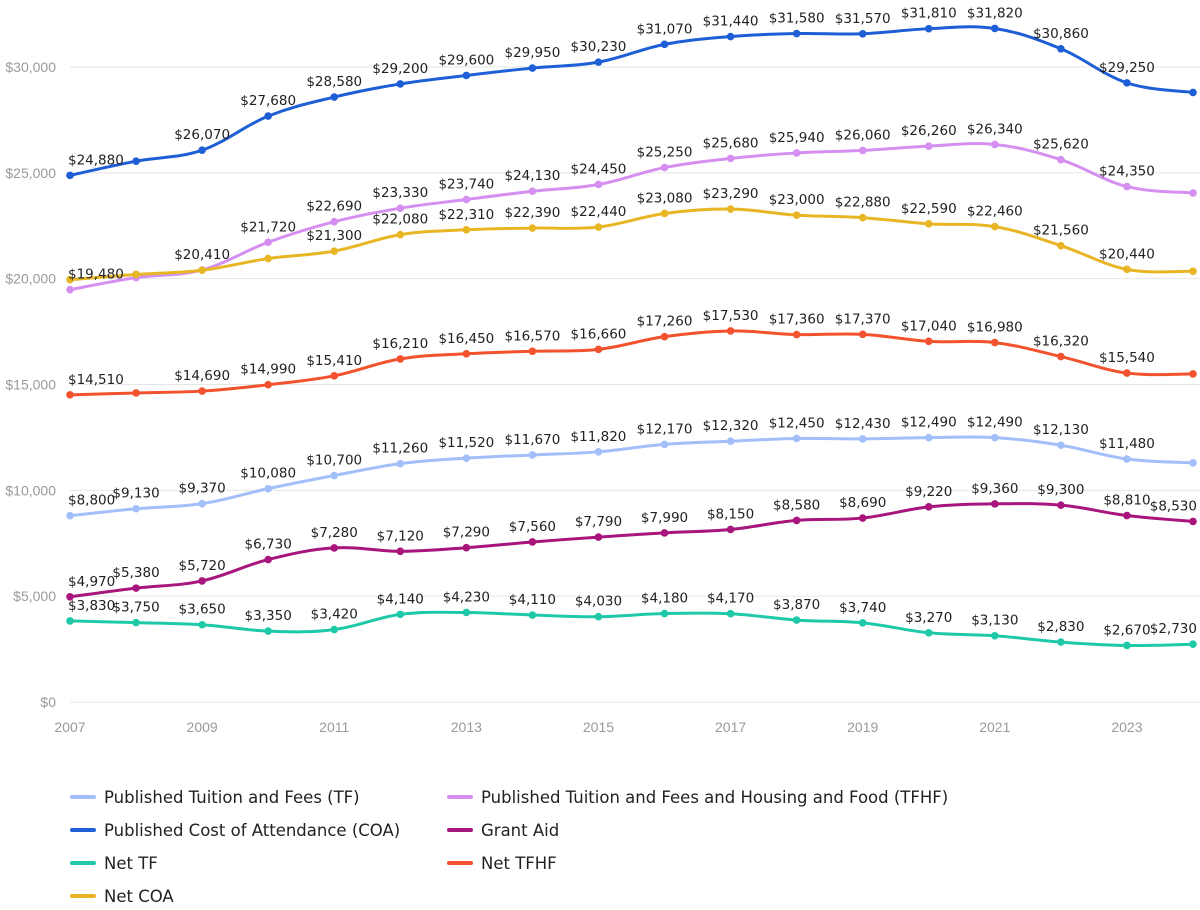 The height and width of the screenshot is (910, 1200). Describe the element at coordinates (400, 449) in the screenshot. I see `data-label: $11,260` at that location.